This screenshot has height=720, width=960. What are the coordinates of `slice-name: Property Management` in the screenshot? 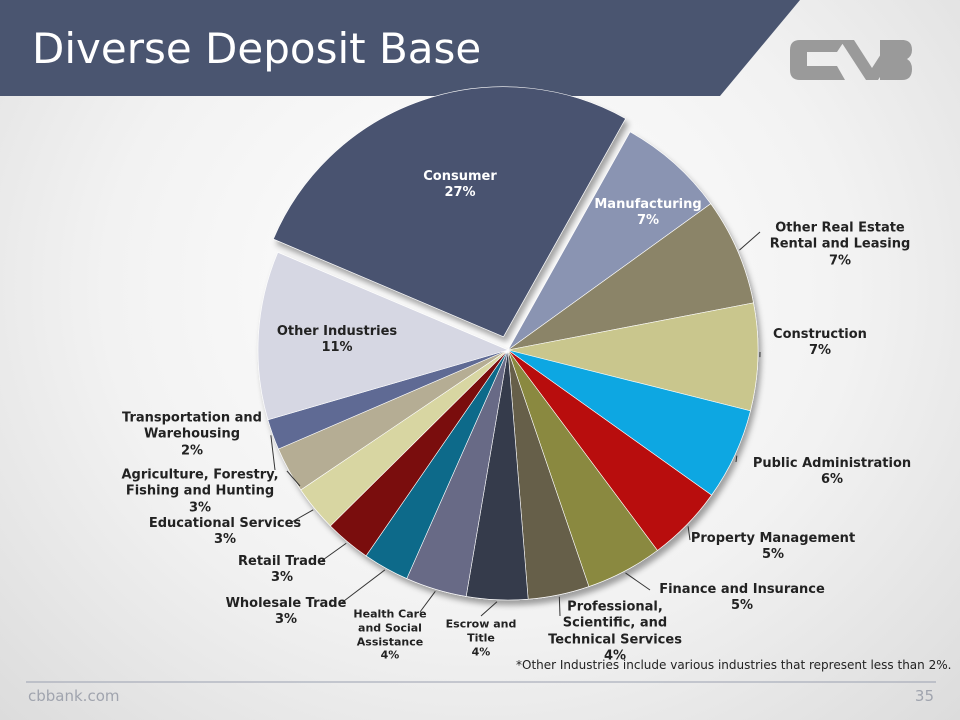 It's located at (773, 538).